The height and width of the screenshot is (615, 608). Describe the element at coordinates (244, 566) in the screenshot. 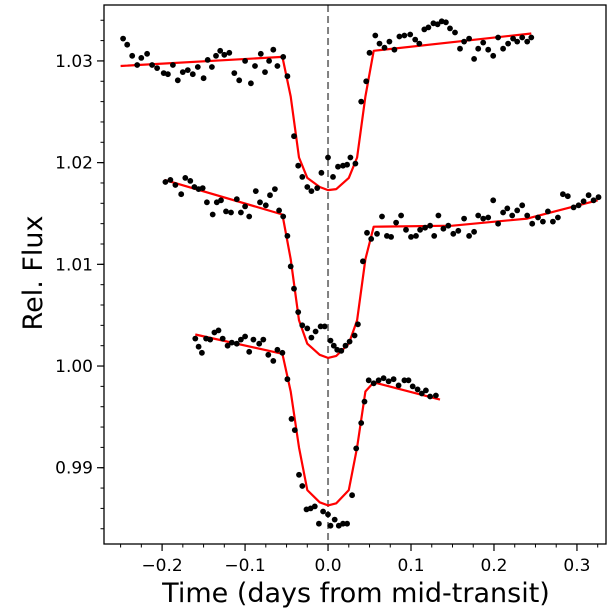

I see `x-tick-label: −0.1` at that location.